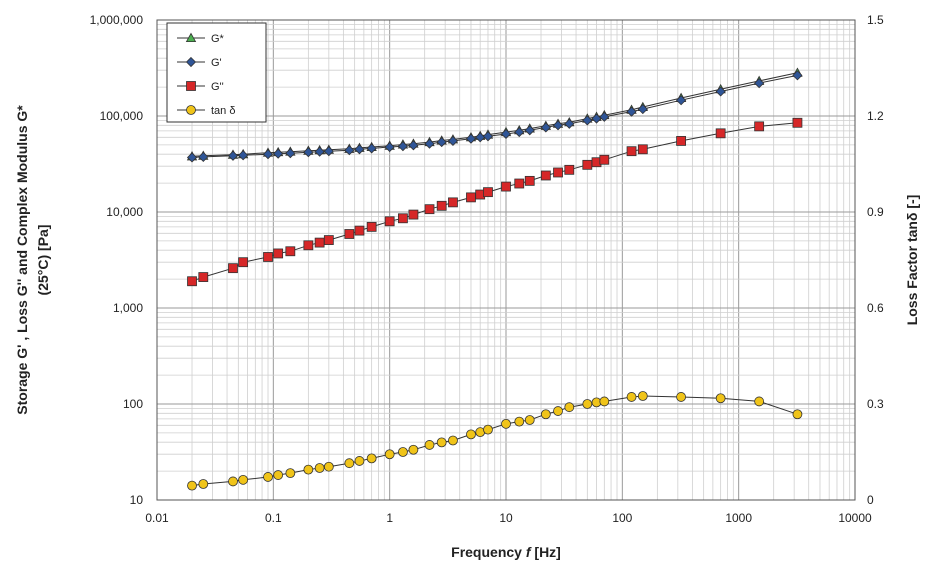  I want to click on x-tick-label: 0.01, so click(157, 518).